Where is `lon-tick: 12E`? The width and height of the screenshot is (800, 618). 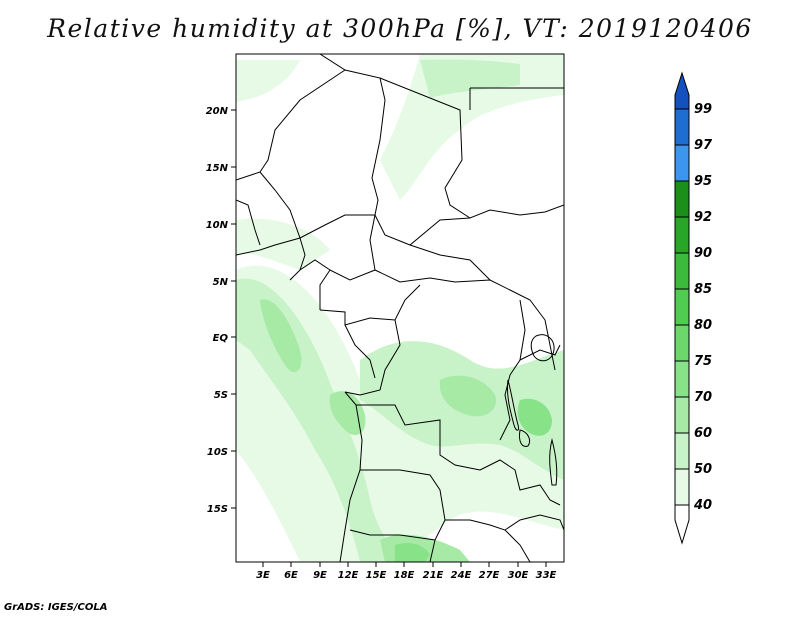 lon-tick: 12E is located at coordinates (348, 571).